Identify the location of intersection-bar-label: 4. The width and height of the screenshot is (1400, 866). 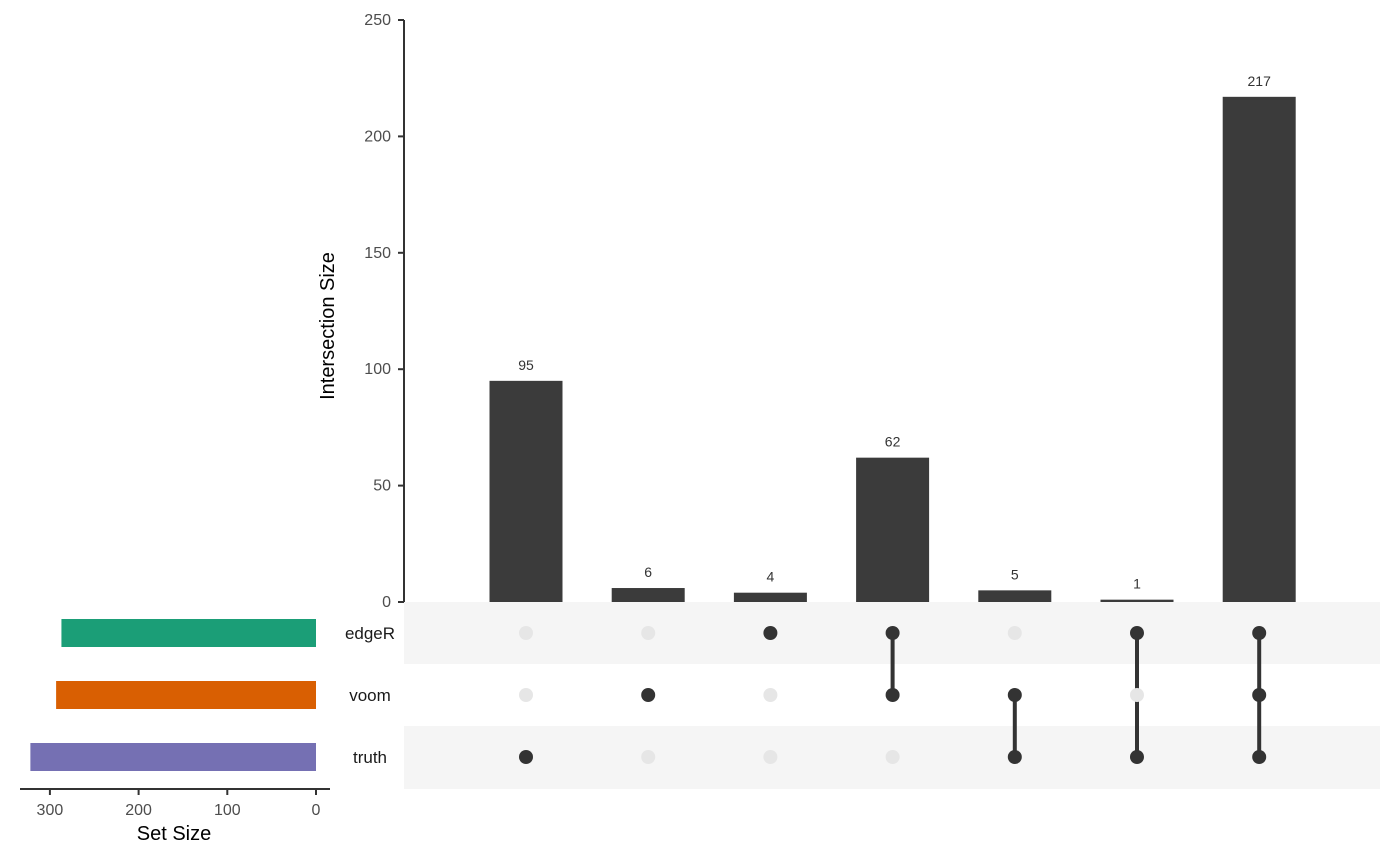
(771, 577).